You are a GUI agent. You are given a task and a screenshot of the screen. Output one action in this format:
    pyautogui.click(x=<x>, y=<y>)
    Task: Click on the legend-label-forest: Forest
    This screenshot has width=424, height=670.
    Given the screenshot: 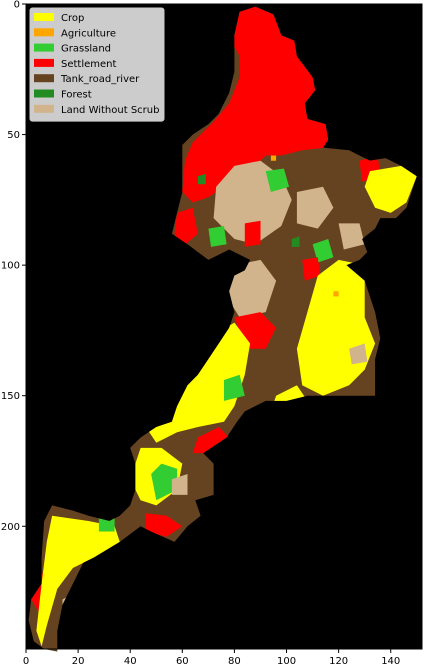 What is the action you would take?
    pyautogui.click(x=76, y=95)
    